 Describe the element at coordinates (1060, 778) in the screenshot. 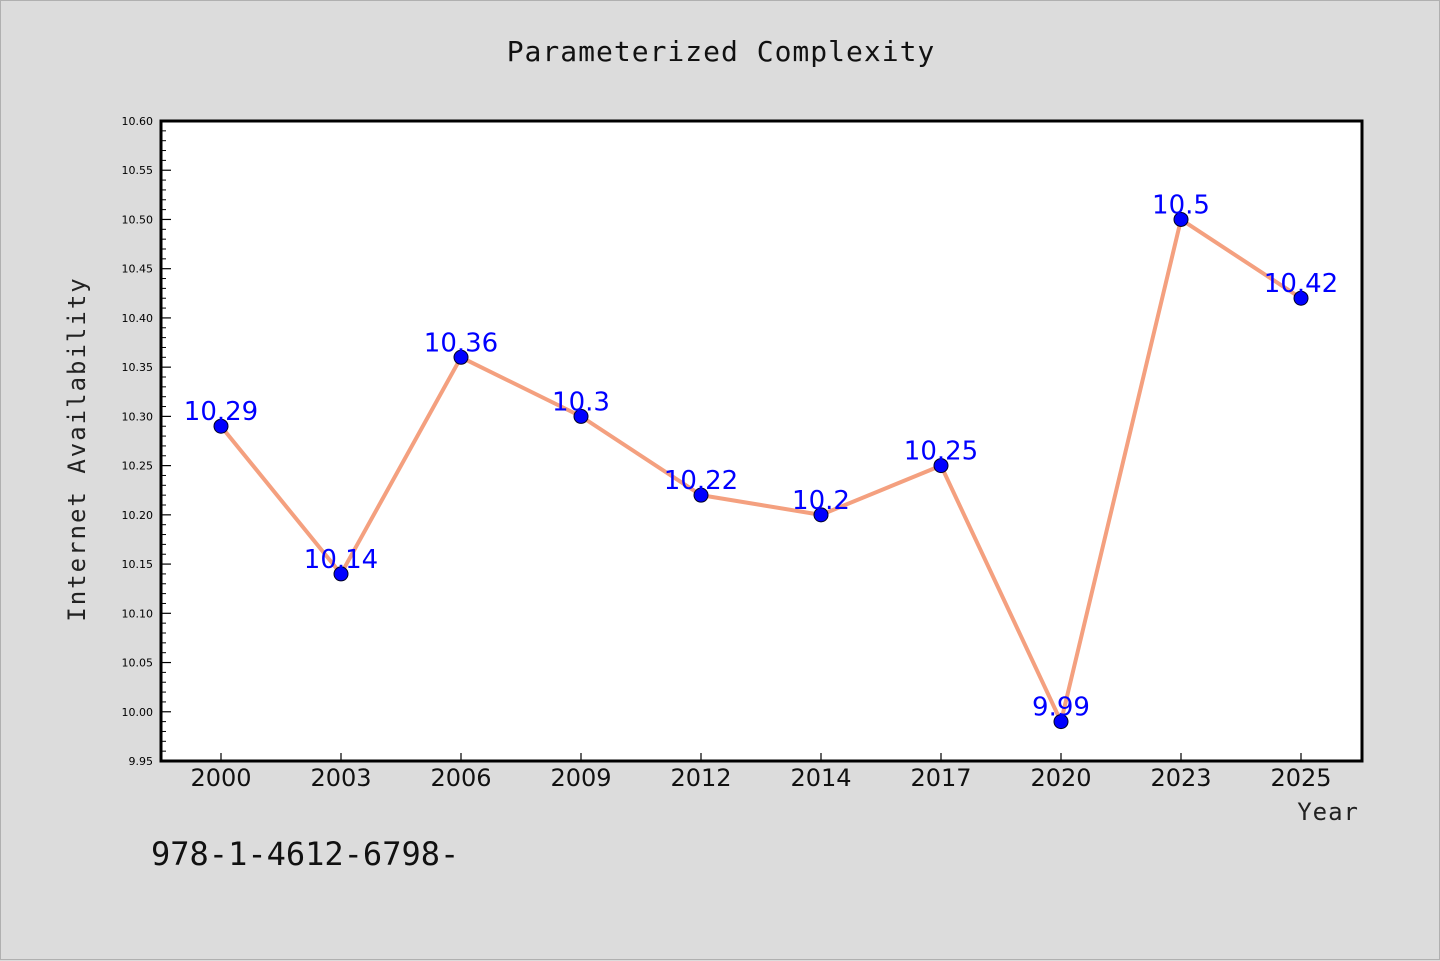

I see `x-tick-label: 2020` at that location.